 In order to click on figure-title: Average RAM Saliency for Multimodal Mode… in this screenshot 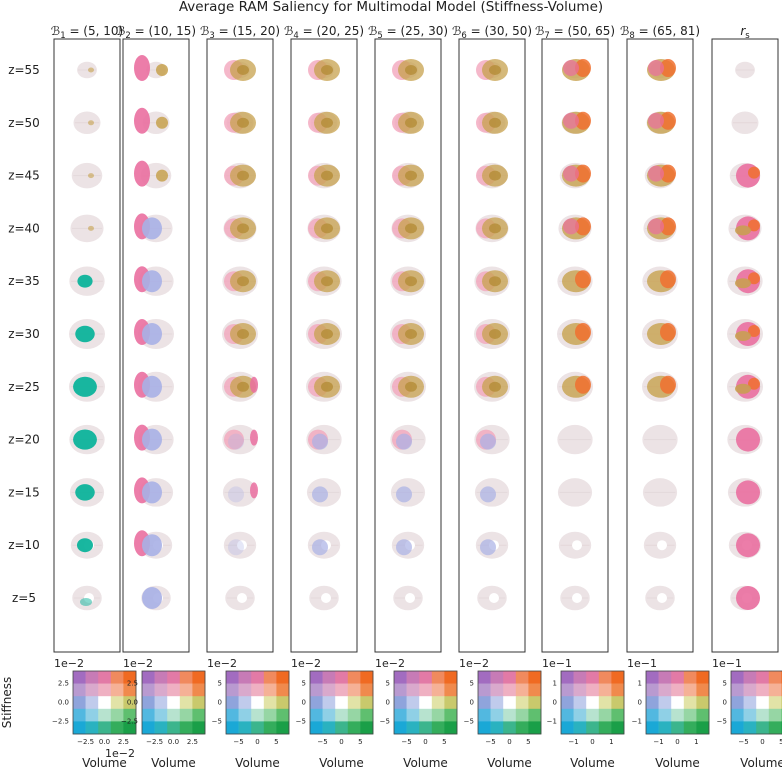, I will do `click(391, 7)`.